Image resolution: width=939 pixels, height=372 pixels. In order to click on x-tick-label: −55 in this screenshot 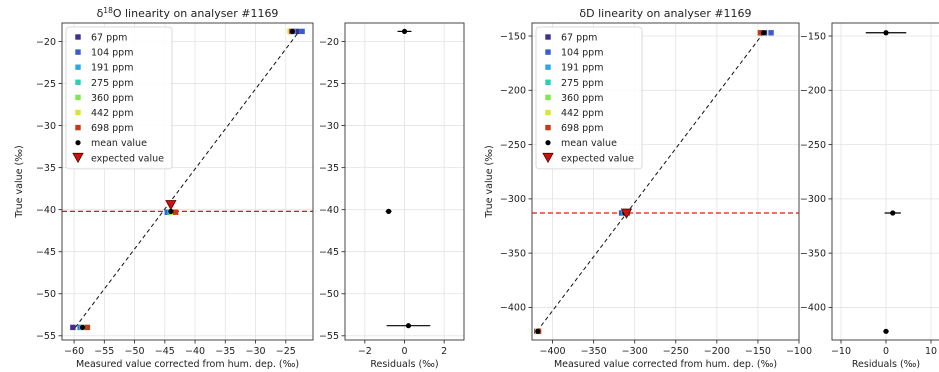, I will do `click(104, 351)`.